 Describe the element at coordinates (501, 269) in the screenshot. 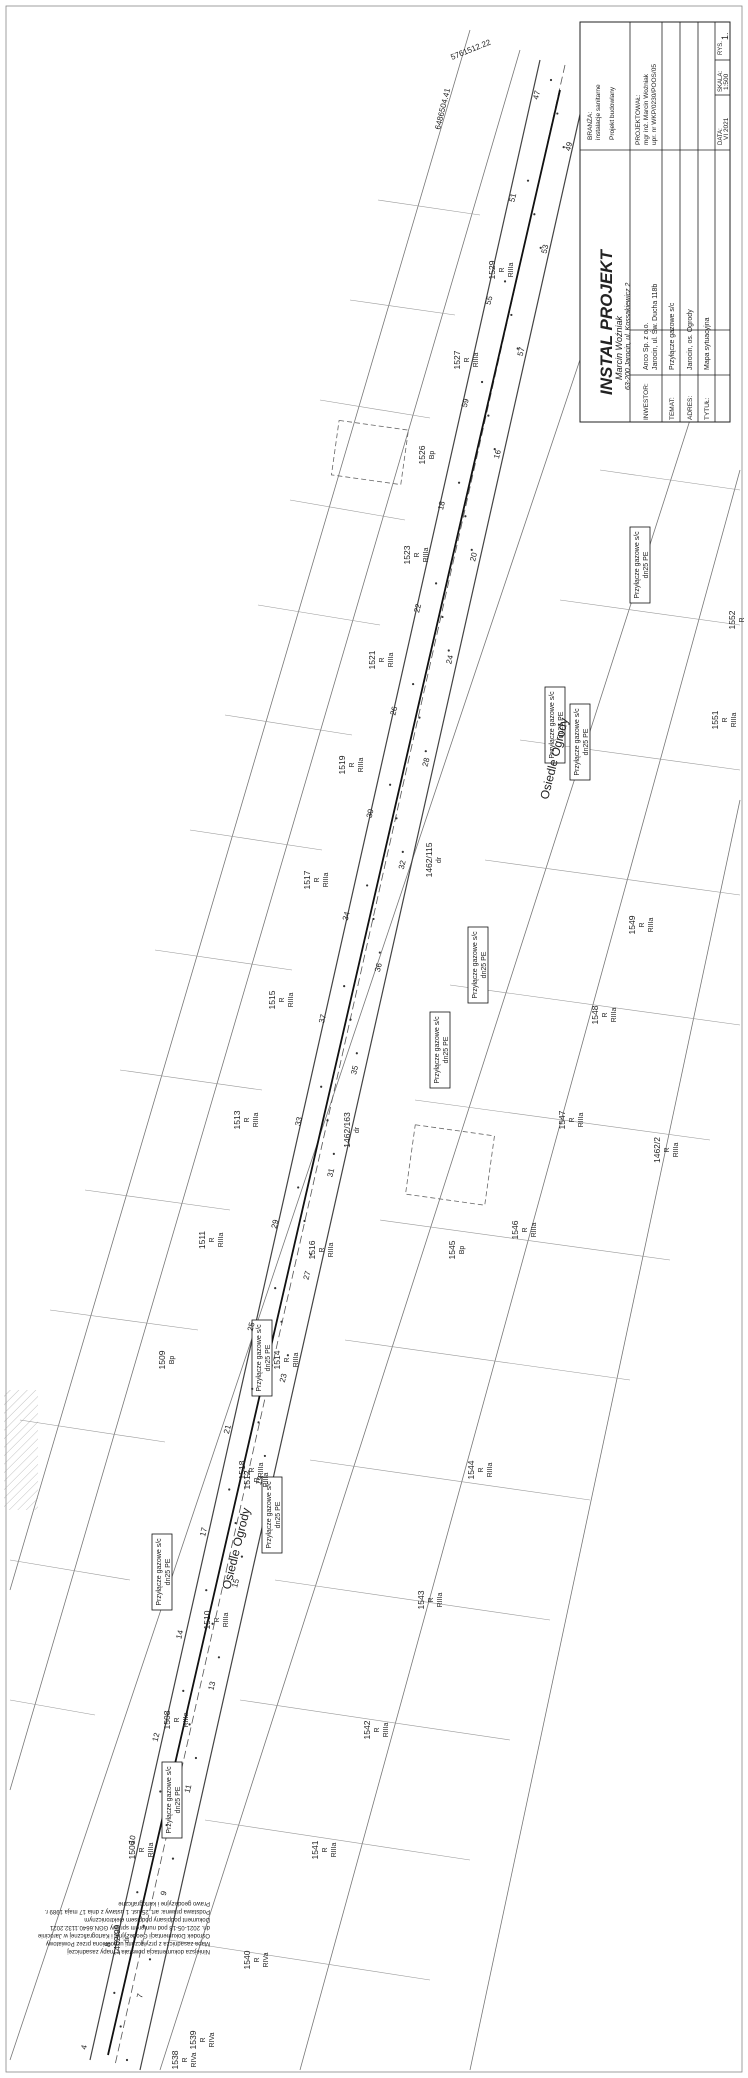

I see `parcel-label: 1529 R RIIIa` at that location.